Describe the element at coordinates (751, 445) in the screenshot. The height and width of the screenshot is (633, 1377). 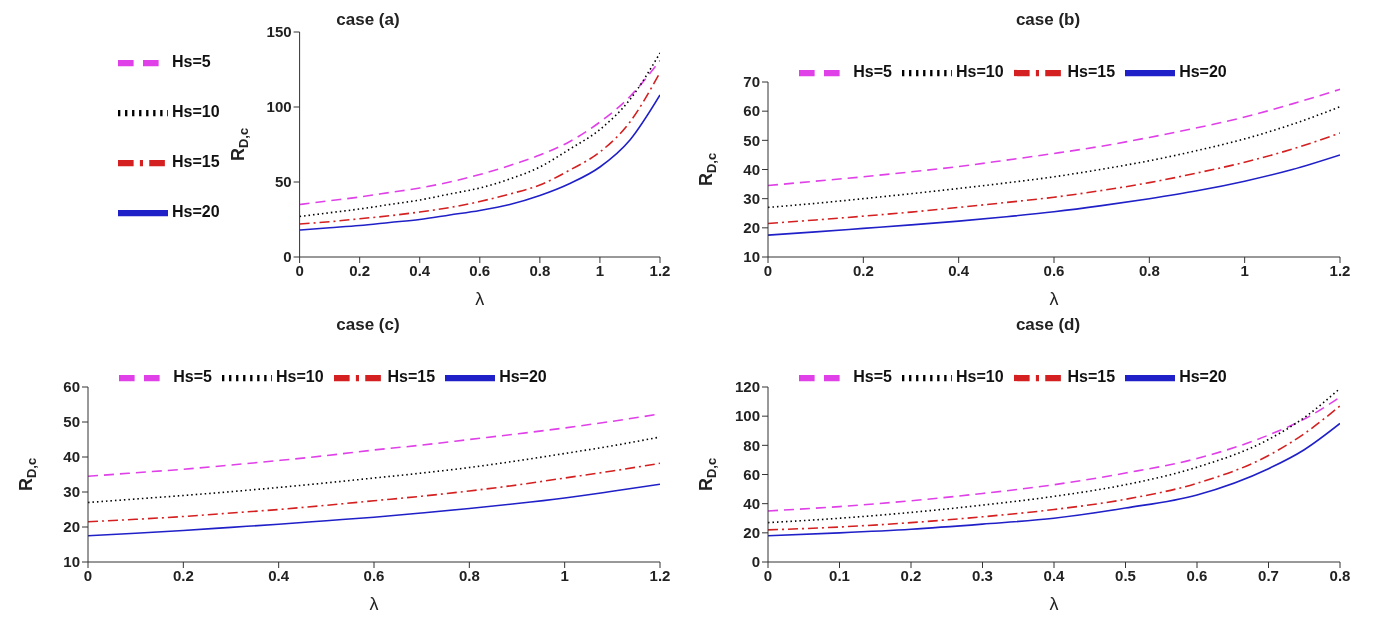
I see `y-tick-label: 80` at that location.